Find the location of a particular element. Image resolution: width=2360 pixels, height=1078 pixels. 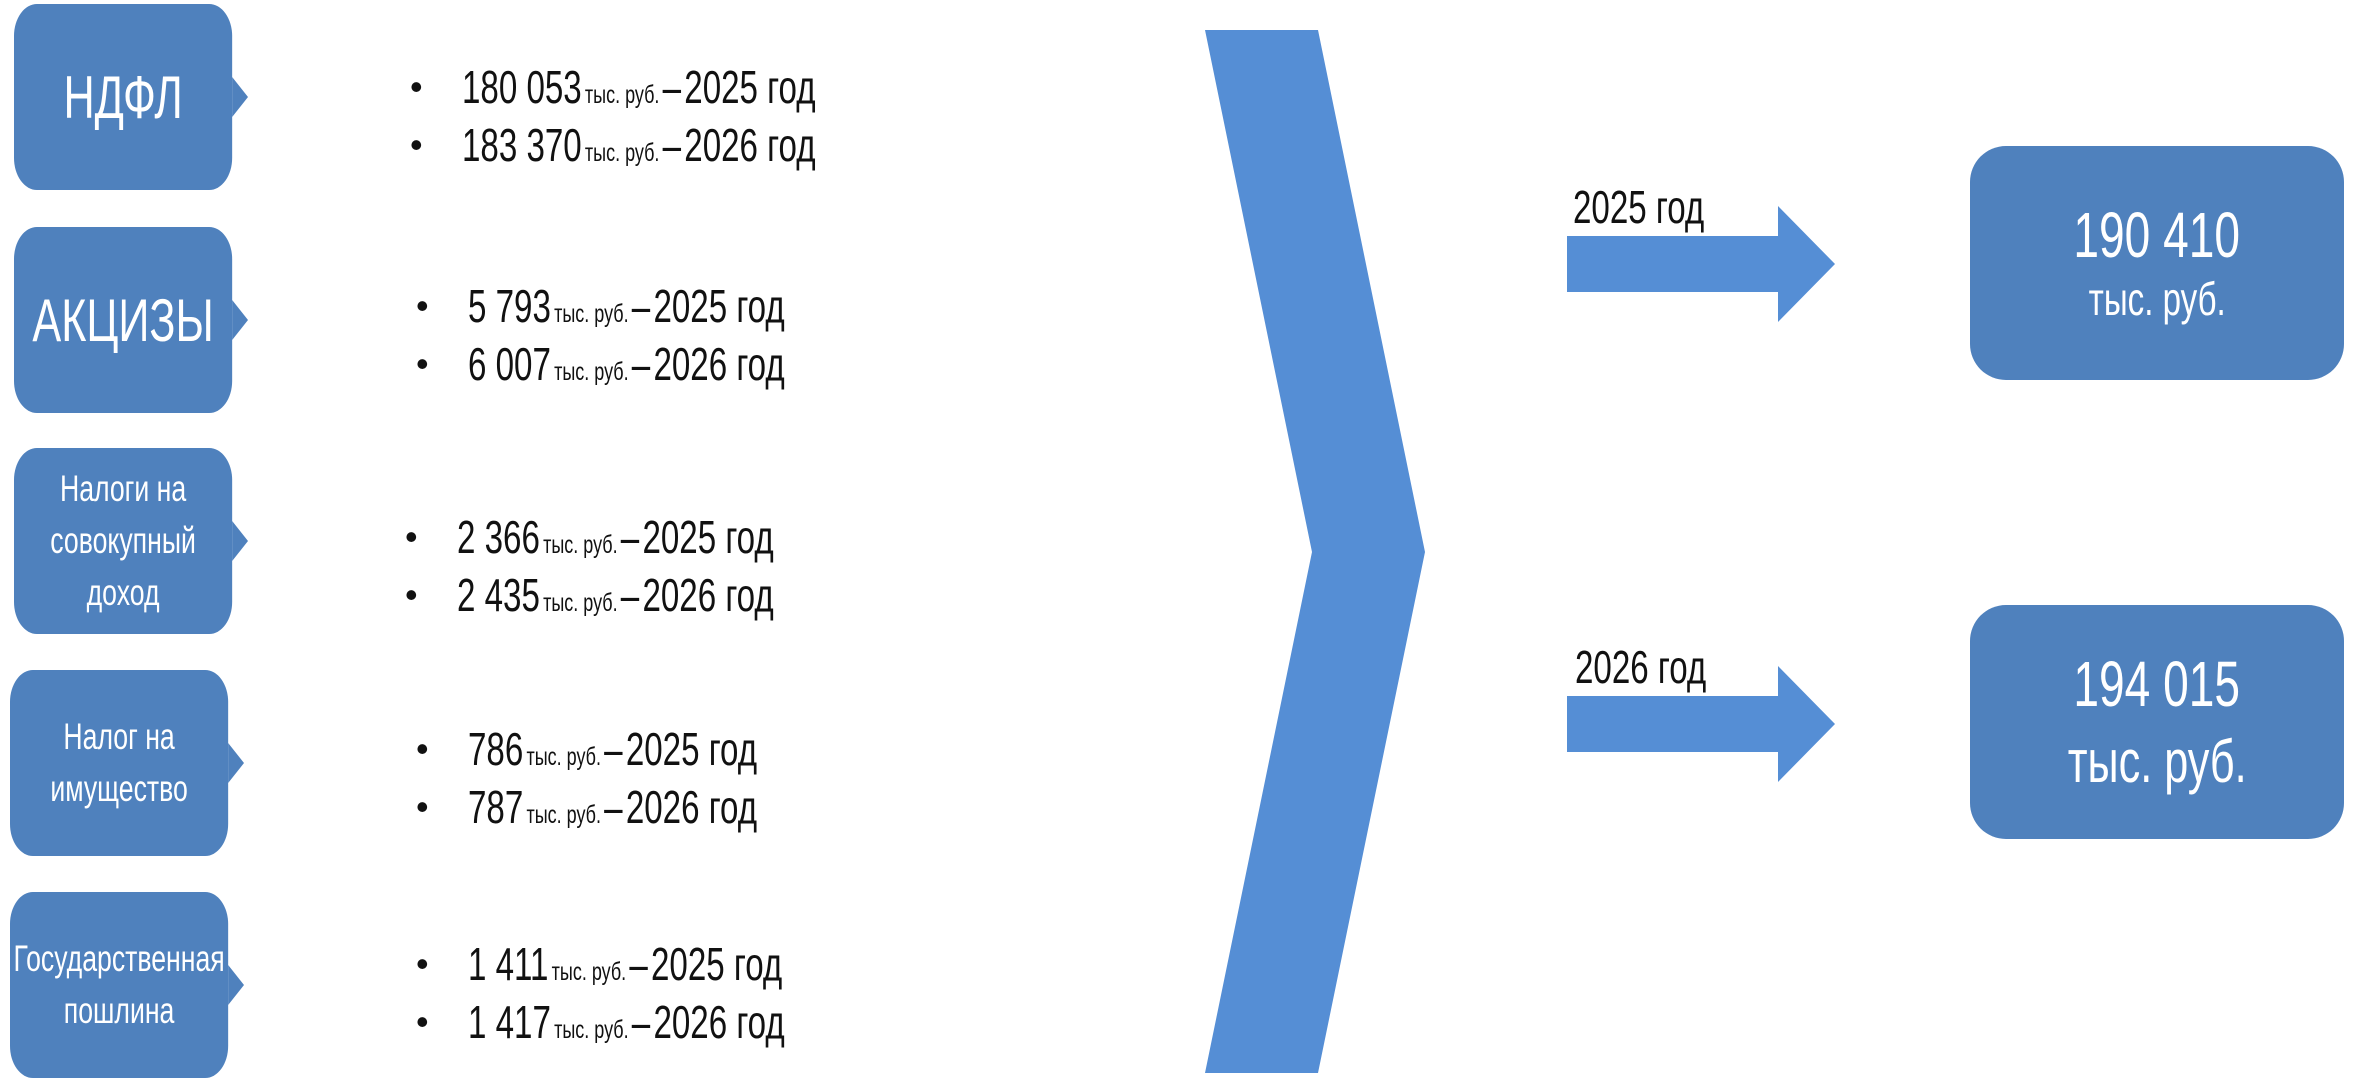

total-value: 190 410 is located at coordinates (2157, 235).